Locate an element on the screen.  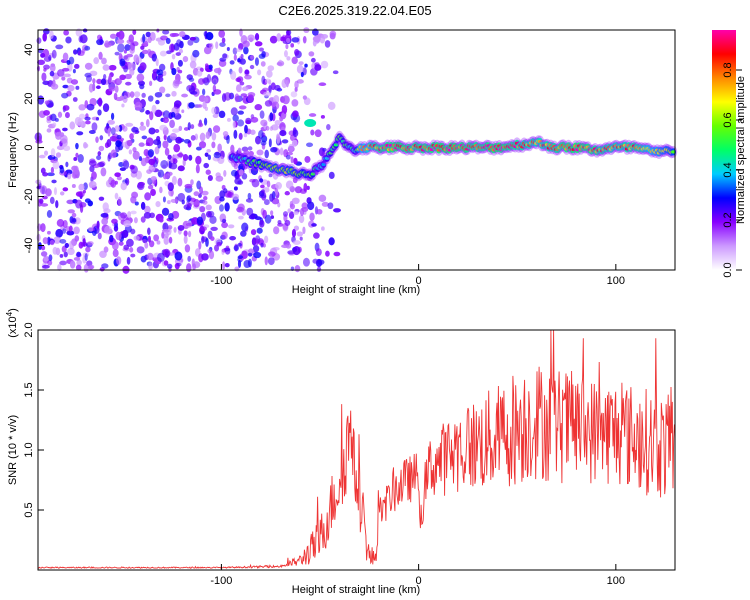
y-tick-label: 0 is located at coordinates (29, 147).